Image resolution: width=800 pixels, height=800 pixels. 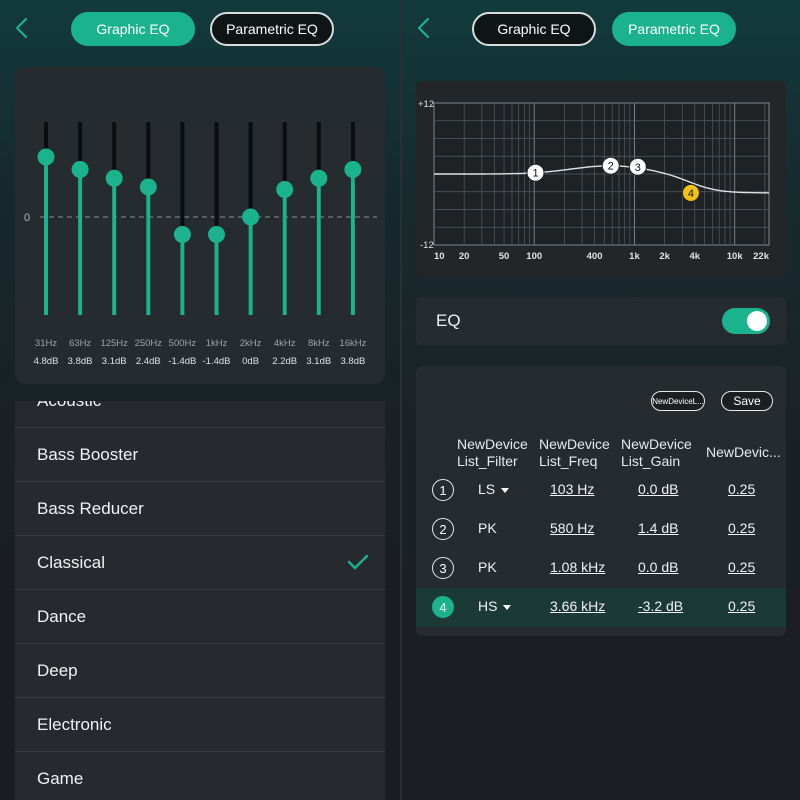 What do you see at coordinates (504, 256) in the screenshot?
I see `x-axis-tick-label: 50` at bounding box center [504, 256].